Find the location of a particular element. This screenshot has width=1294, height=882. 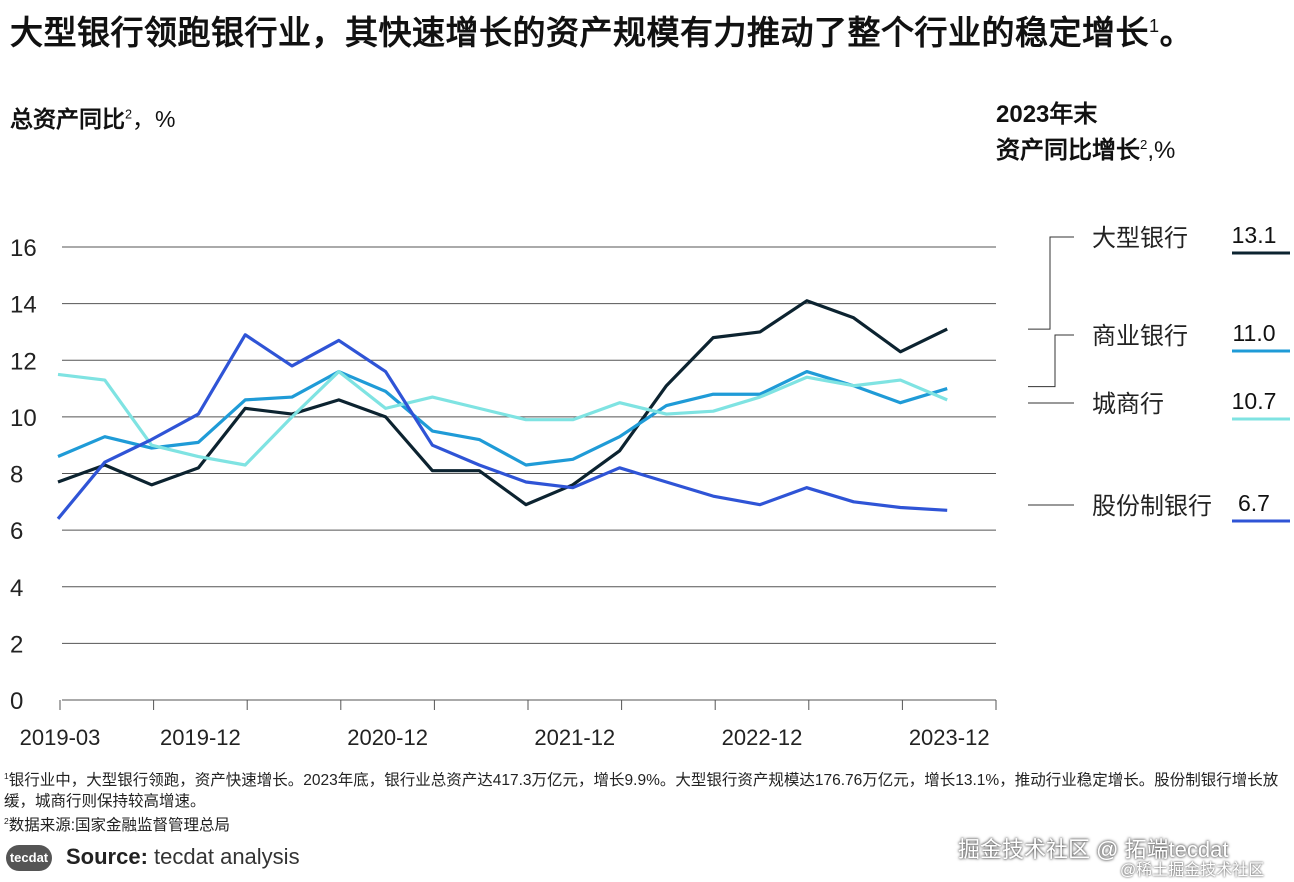

legend-label: 商业银行 is located at coordinates (1140, 336).